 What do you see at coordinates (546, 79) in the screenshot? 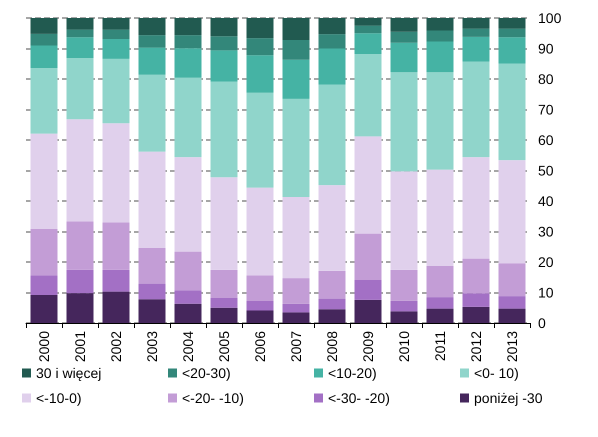
I see `y-tick-label: 80` at bounding box center [546, 79].